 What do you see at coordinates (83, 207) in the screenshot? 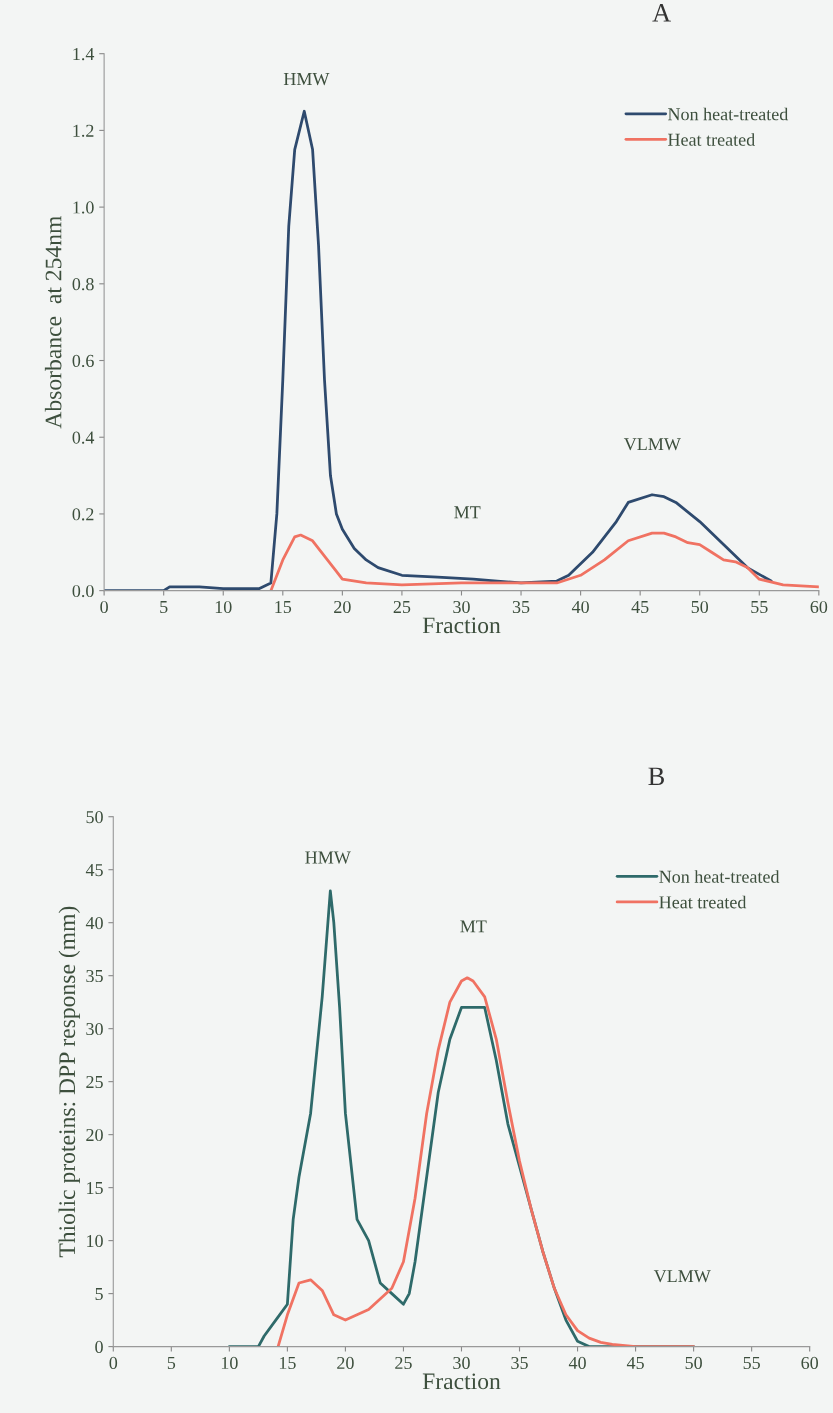
I see `y-tick-label: 1.0` at bounding box center [83, 207].